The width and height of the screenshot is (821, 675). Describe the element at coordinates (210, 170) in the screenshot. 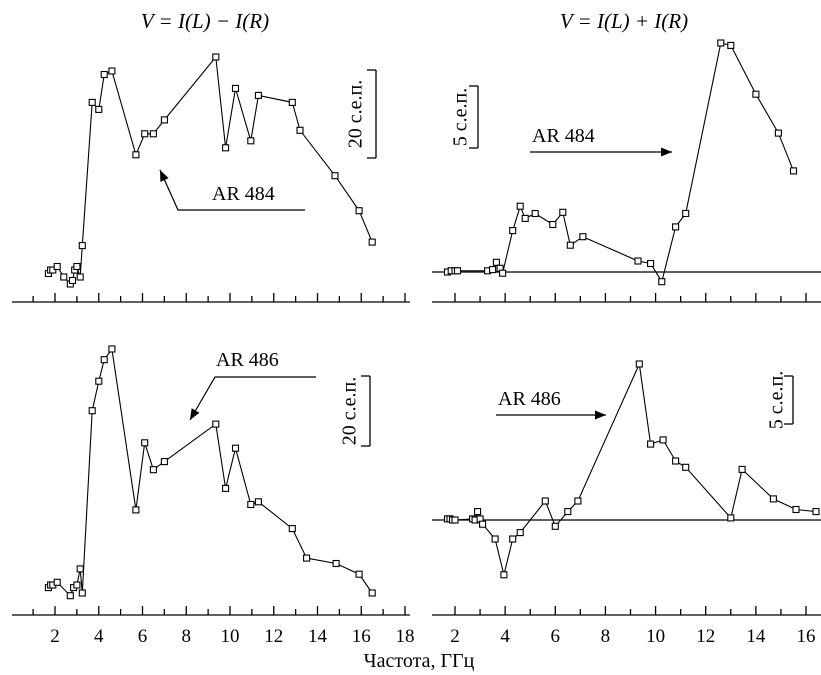

I see `series-line` at that location.